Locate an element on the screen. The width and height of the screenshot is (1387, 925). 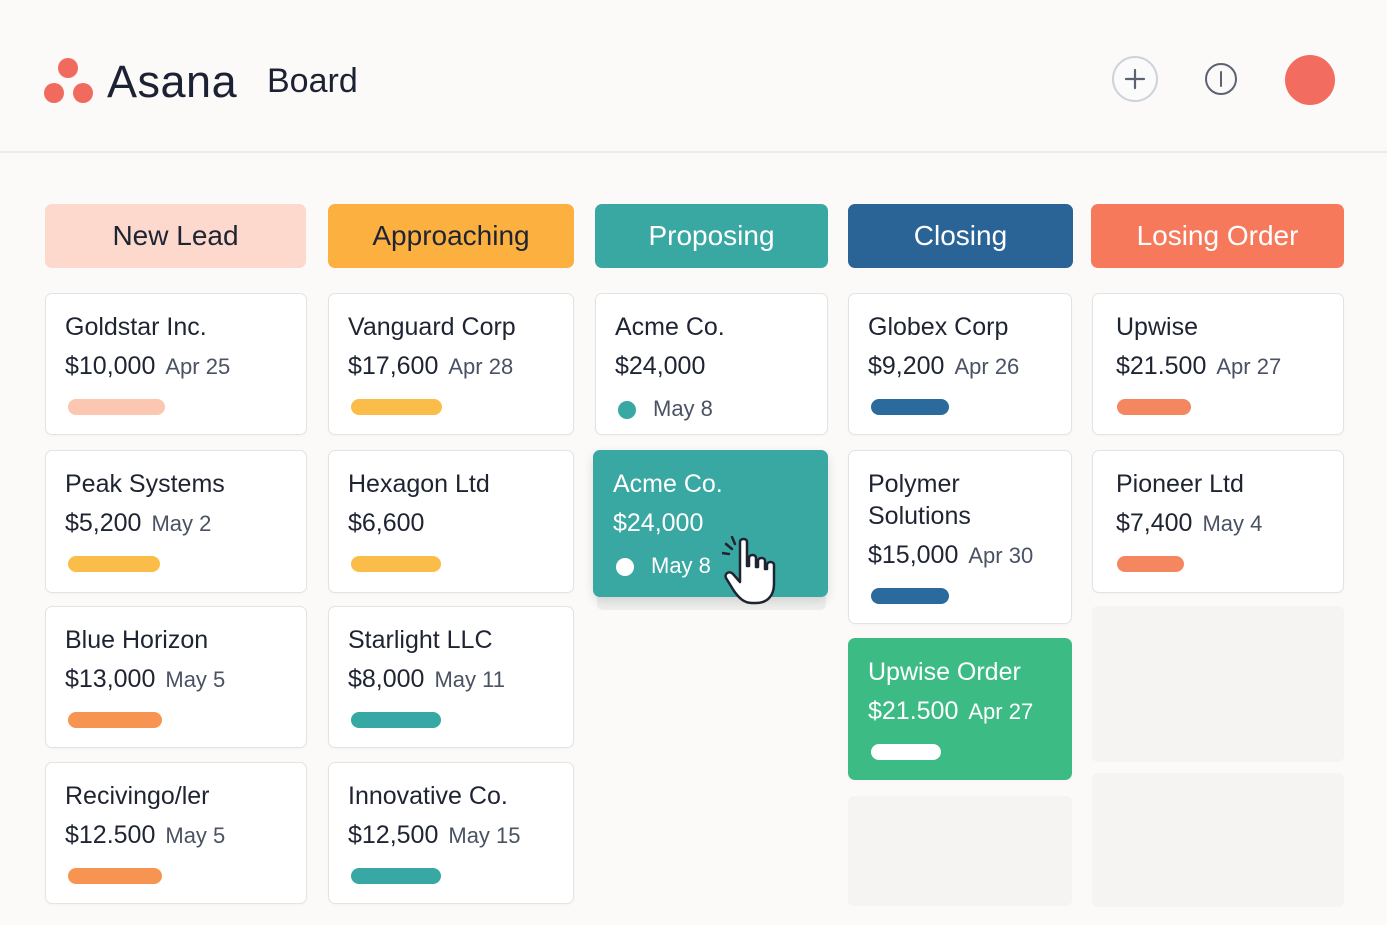
info-icon is located at coordinates (1221, 79).